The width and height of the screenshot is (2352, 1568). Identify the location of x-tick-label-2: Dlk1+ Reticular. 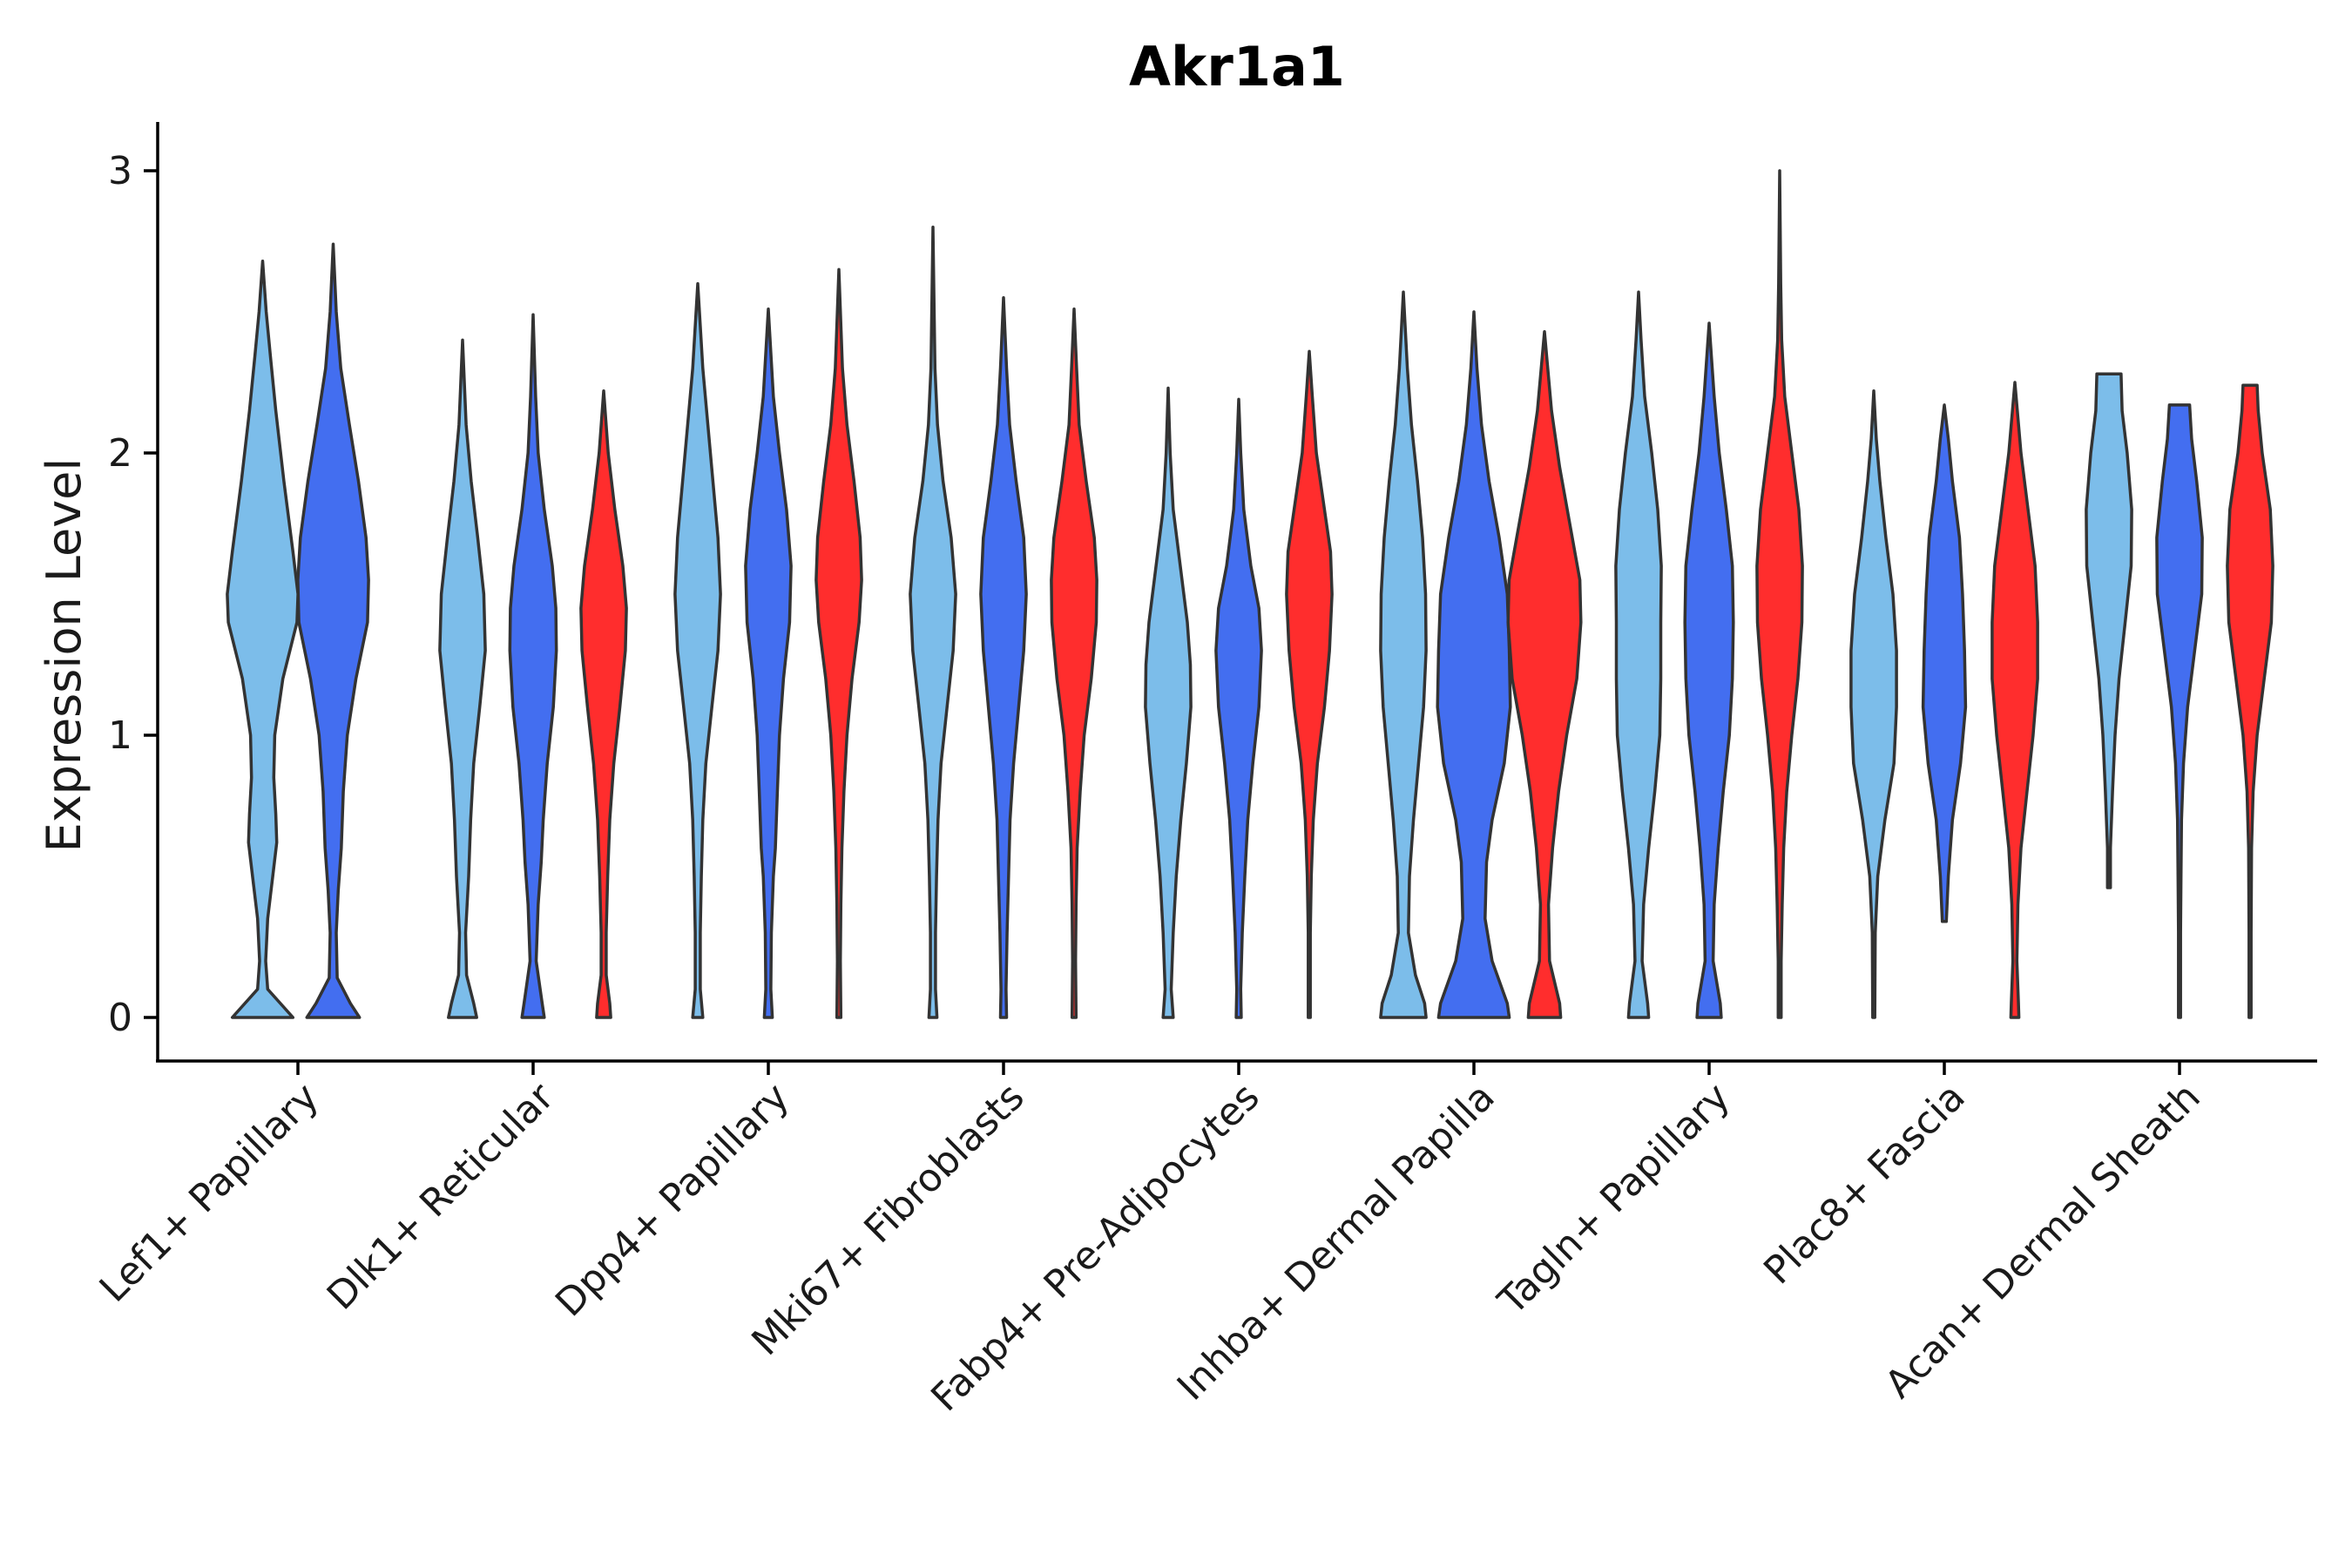
(442, 1196).